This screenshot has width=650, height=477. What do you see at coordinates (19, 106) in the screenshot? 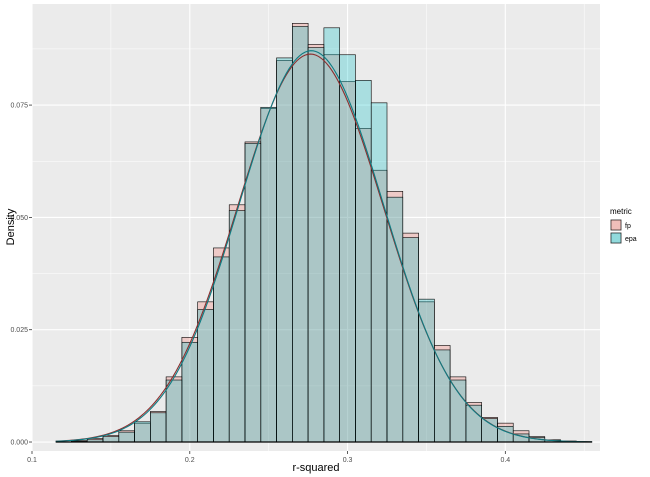
I see `y-tick-label: 0.075` at bounding box center [19, 106].